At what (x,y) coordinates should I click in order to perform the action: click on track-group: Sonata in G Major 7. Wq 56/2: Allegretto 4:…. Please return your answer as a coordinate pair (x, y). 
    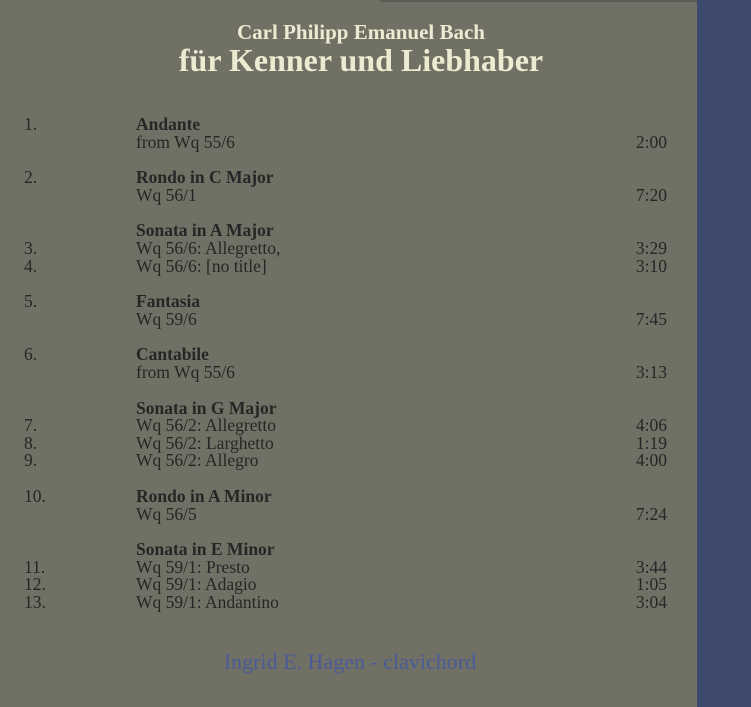
    Looking at the image, I should click on (348, 433).